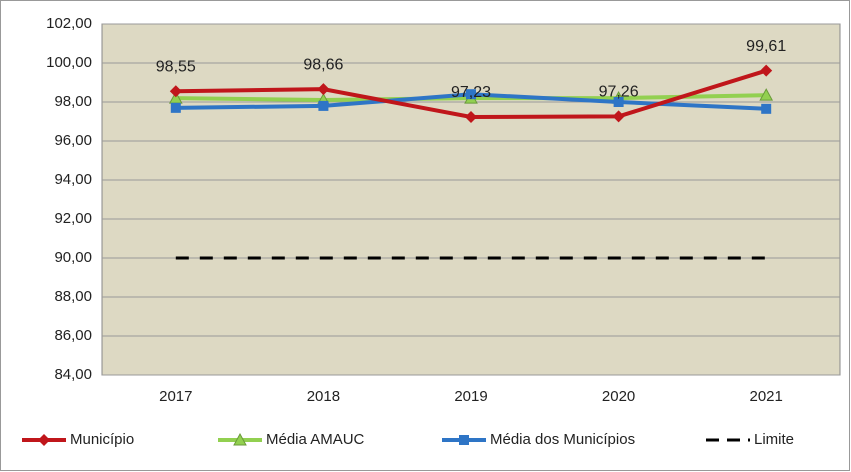  I want to click on y-tick-label: 88,00, so click(73, 296).